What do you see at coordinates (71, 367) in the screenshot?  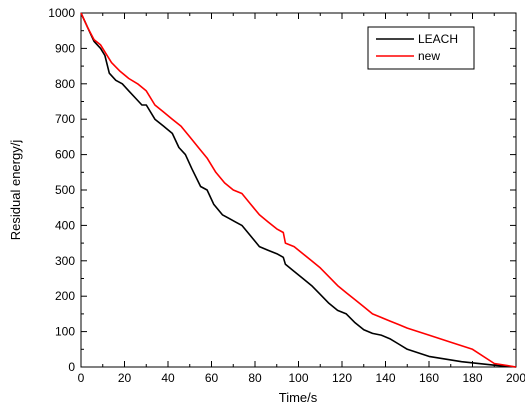 I see `y-tick-label: 0` at bounding box center [71, 367].